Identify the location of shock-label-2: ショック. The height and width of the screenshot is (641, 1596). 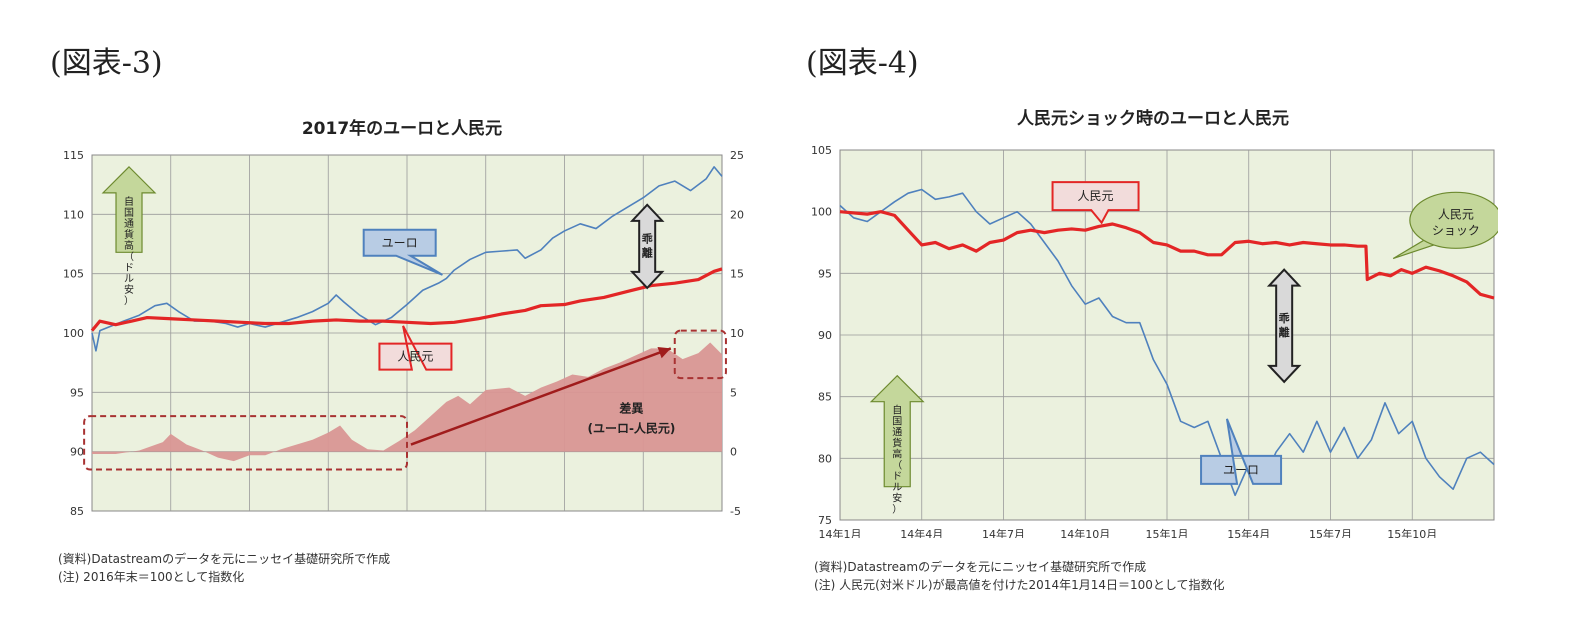
(1456, 230).